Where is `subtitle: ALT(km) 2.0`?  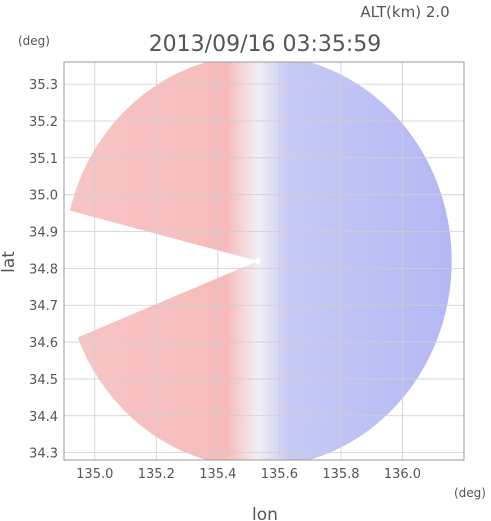
subtitle: ALT(km) 2.0 is located at coordinates (404, 12).